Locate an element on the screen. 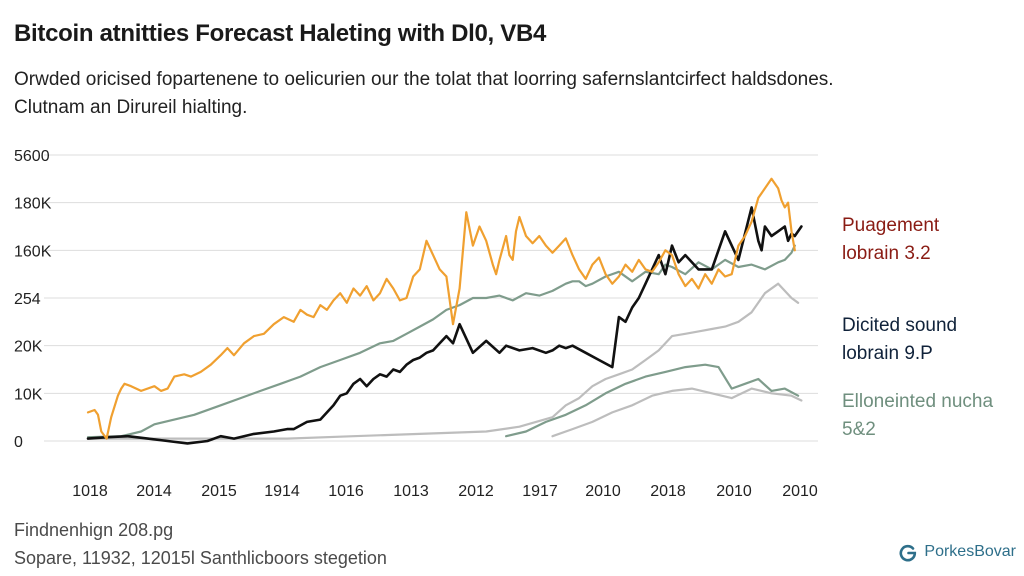  legend-entry-2-name: Dicited sound is located at coordinates (900, 325).